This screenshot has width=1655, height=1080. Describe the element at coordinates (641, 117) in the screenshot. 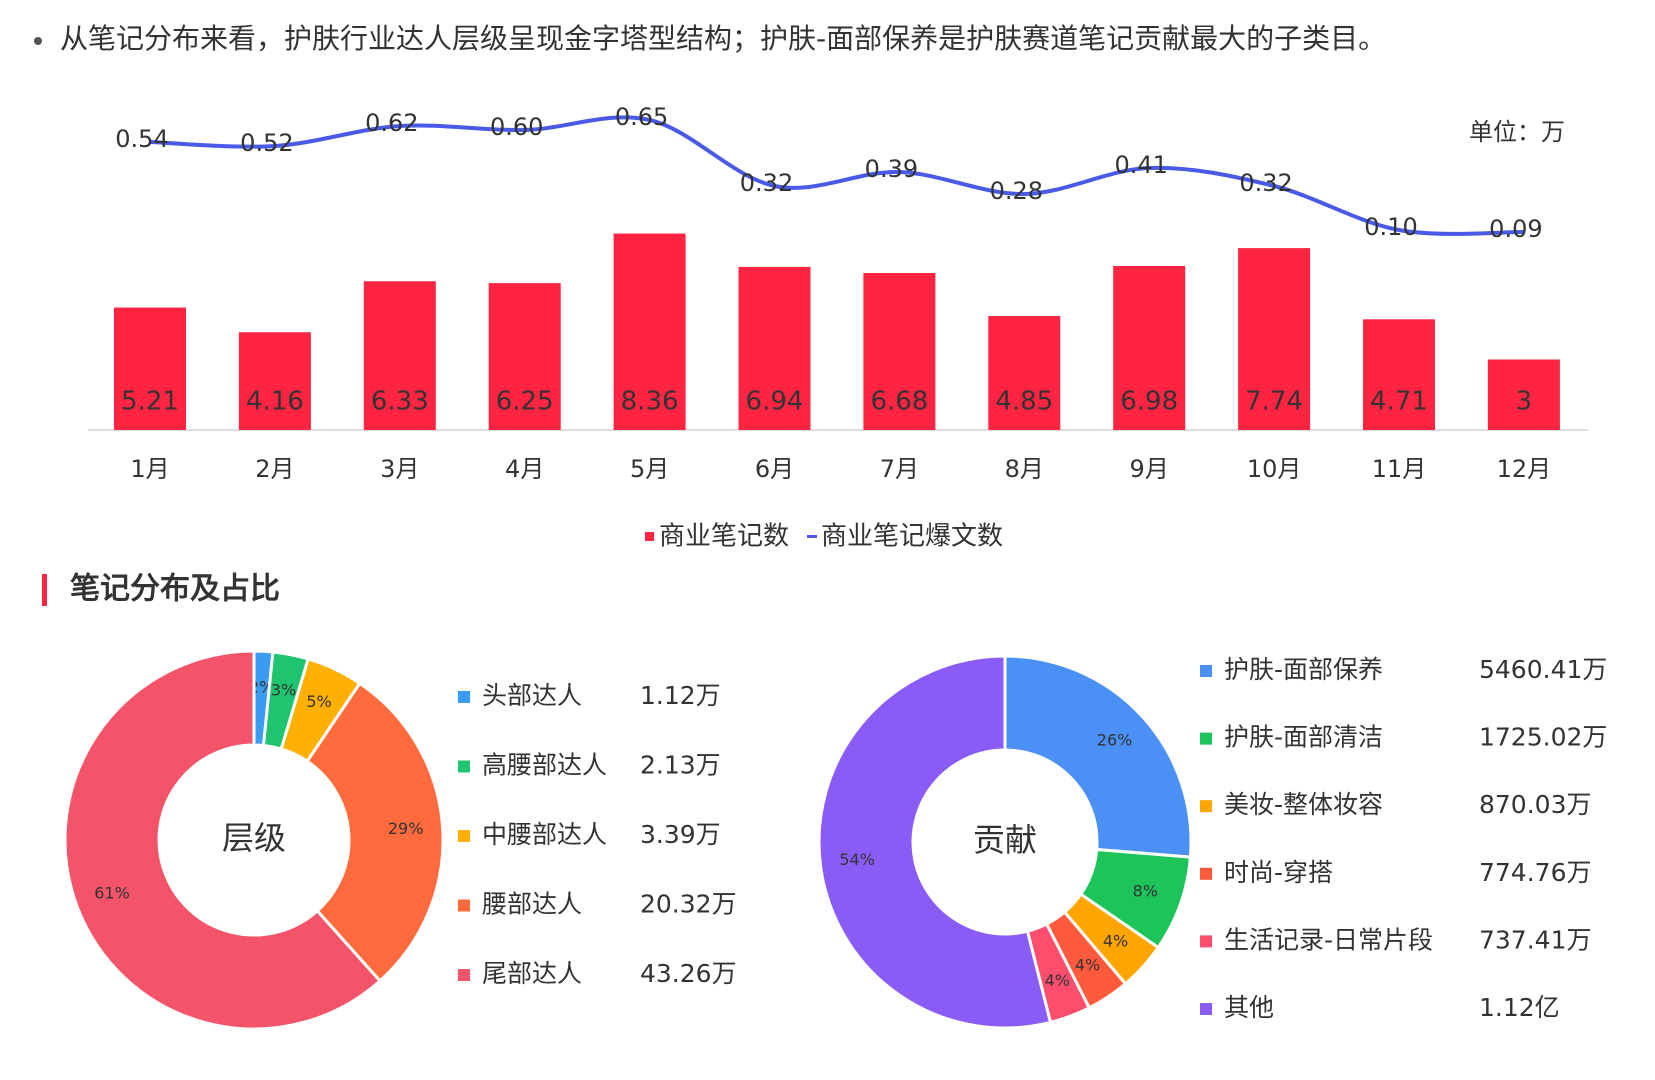

I see `line-value-label: 0.65` at that location.